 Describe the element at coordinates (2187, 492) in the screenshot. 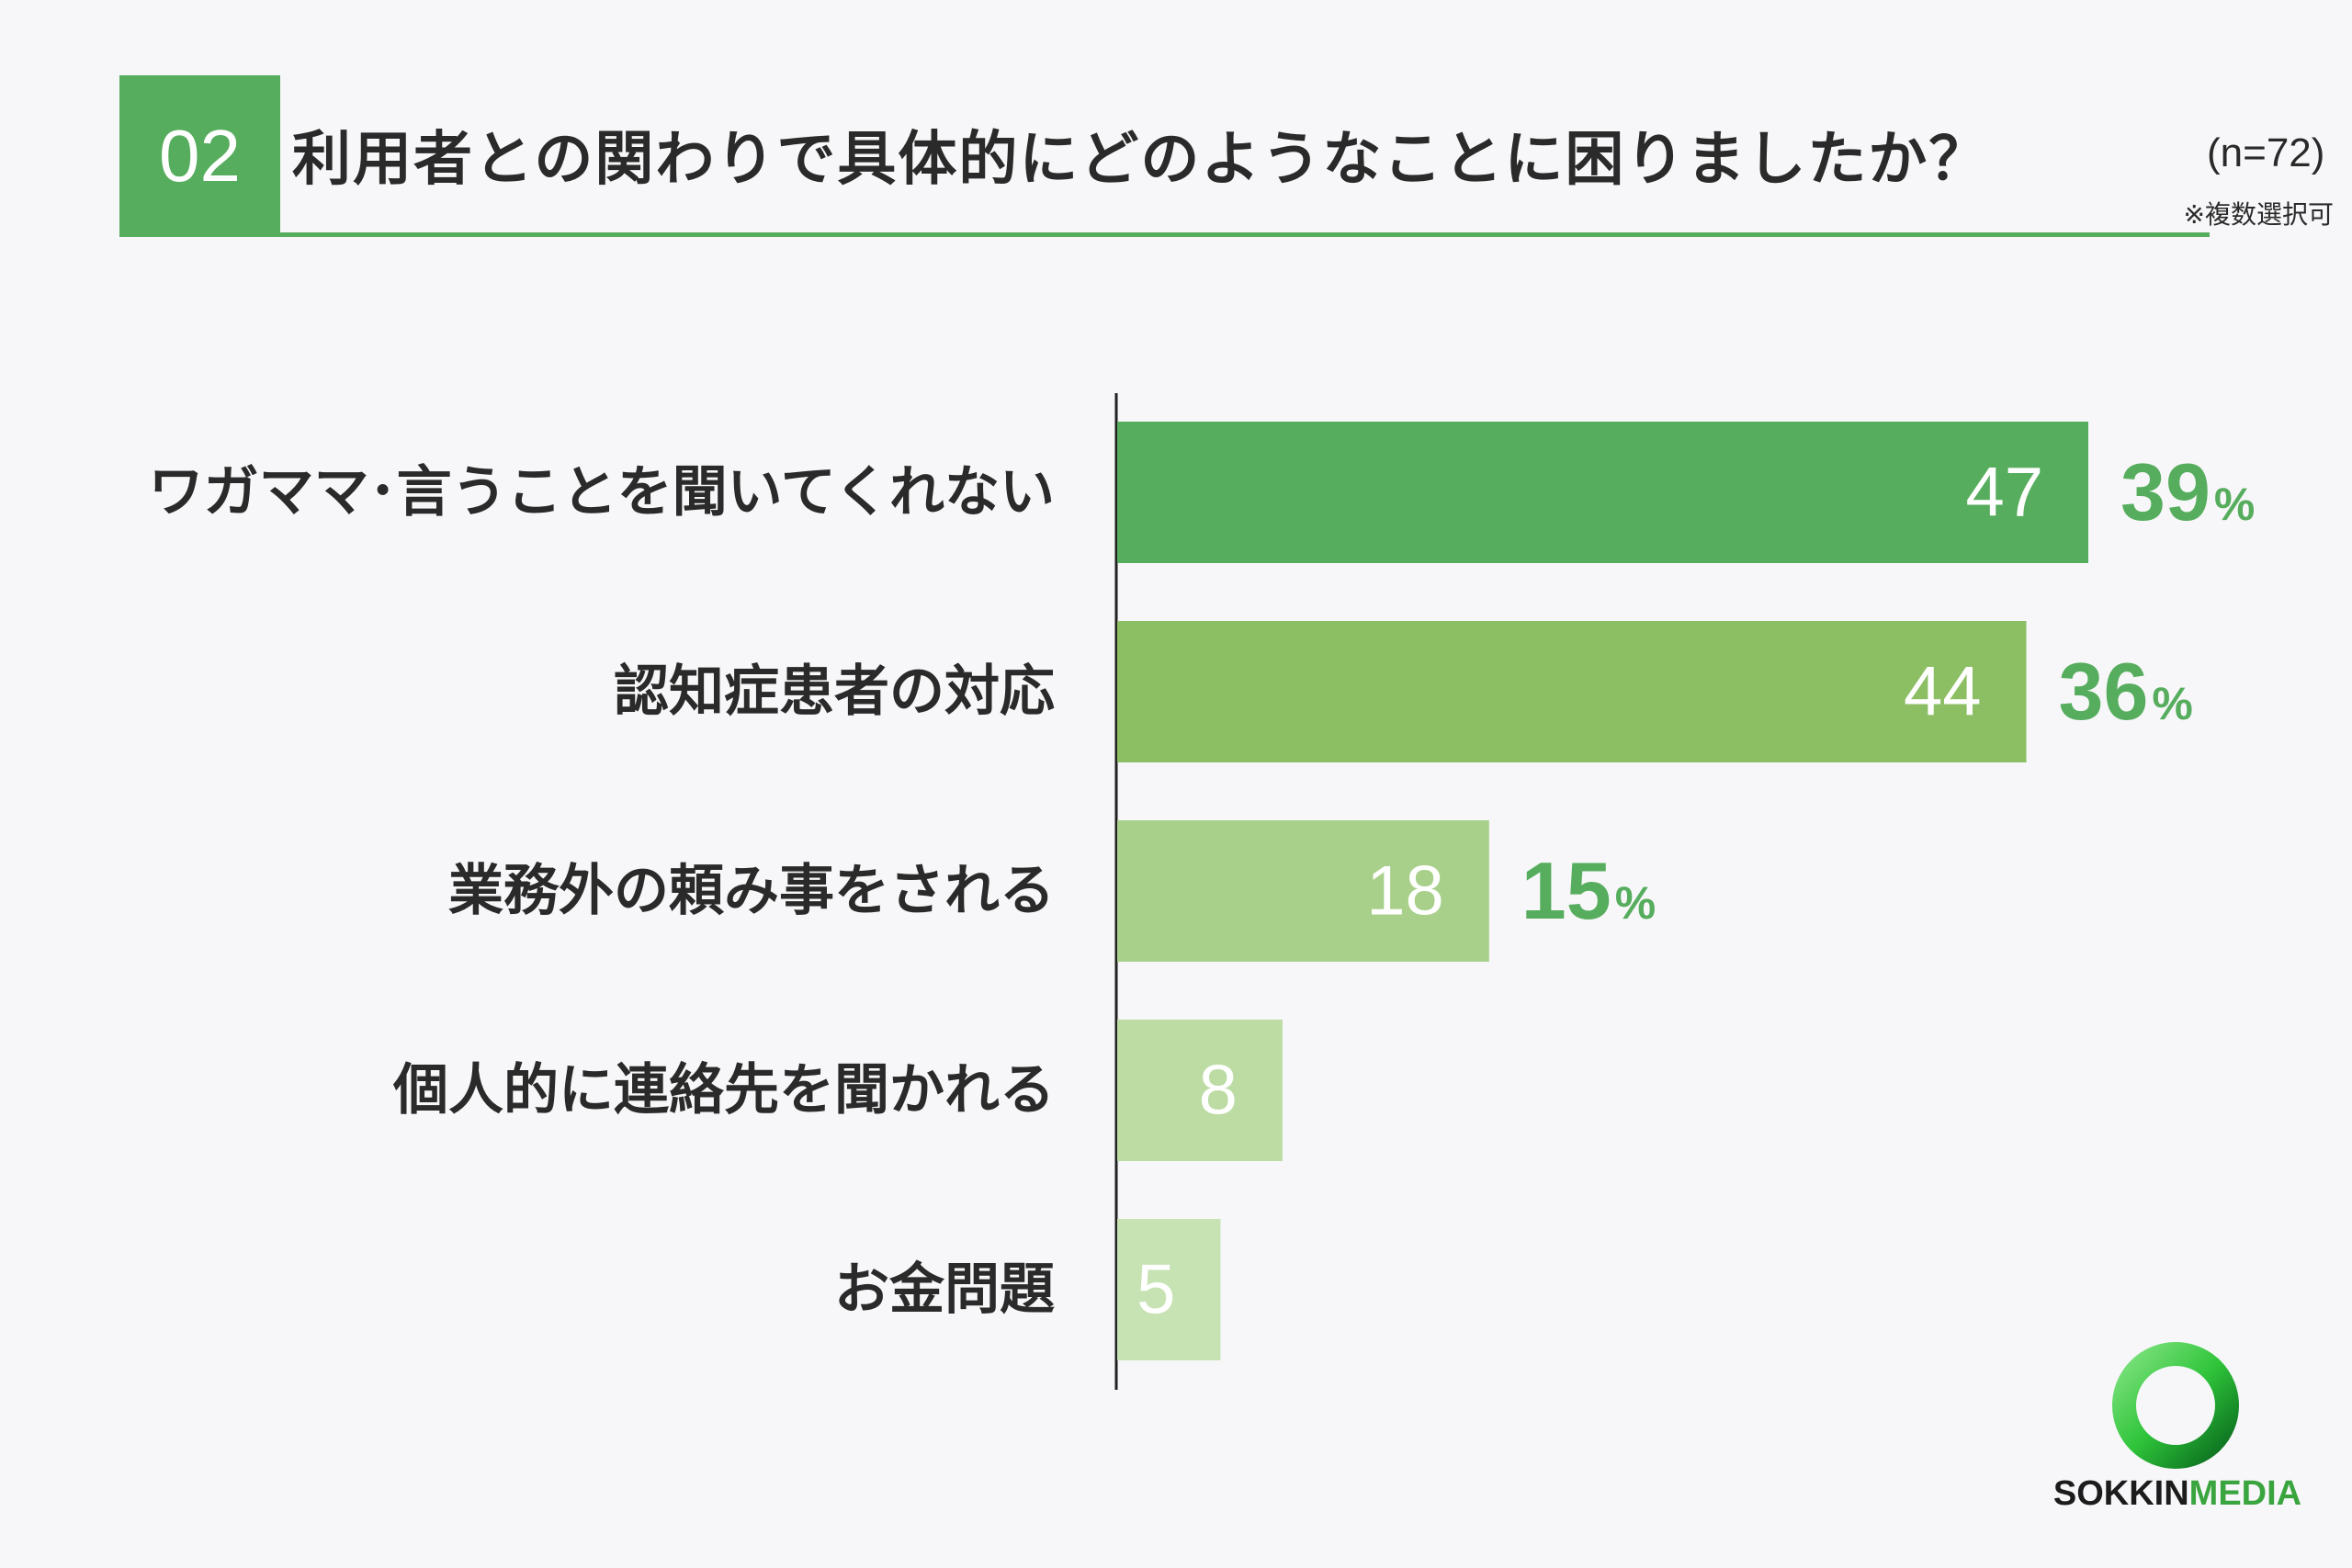

I see `percent-label-1: 39%` at that location.